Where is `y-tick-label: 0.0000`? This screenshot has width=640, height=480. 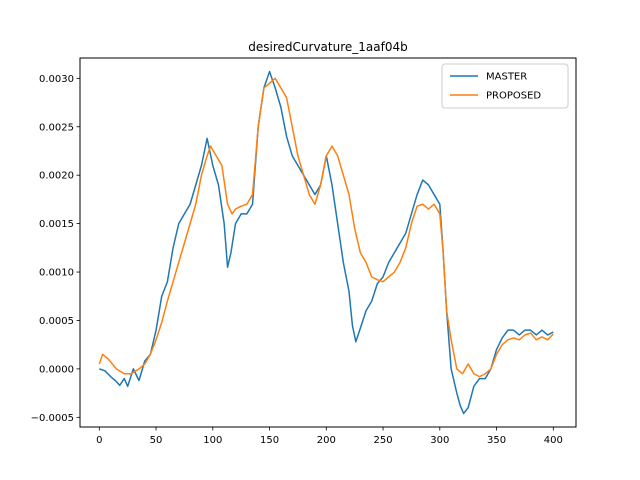 y-tick-label: 0.0000 is located at coordinates (56, 369).